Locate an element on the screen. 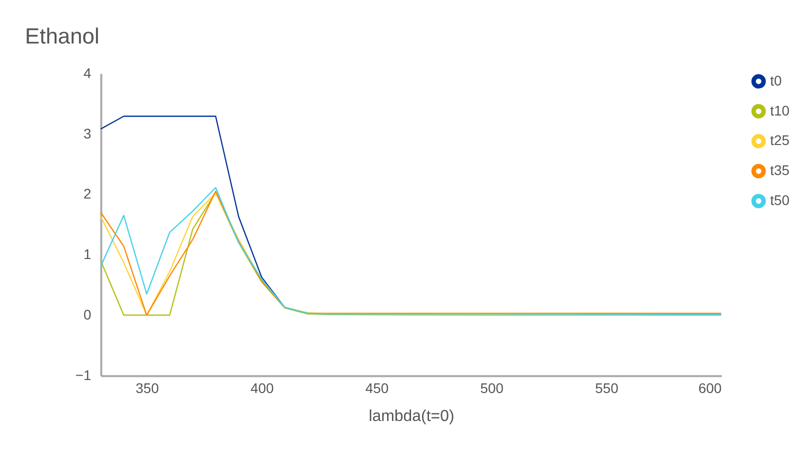  y-tick-label: 2 is located at coordinates (88, 194).